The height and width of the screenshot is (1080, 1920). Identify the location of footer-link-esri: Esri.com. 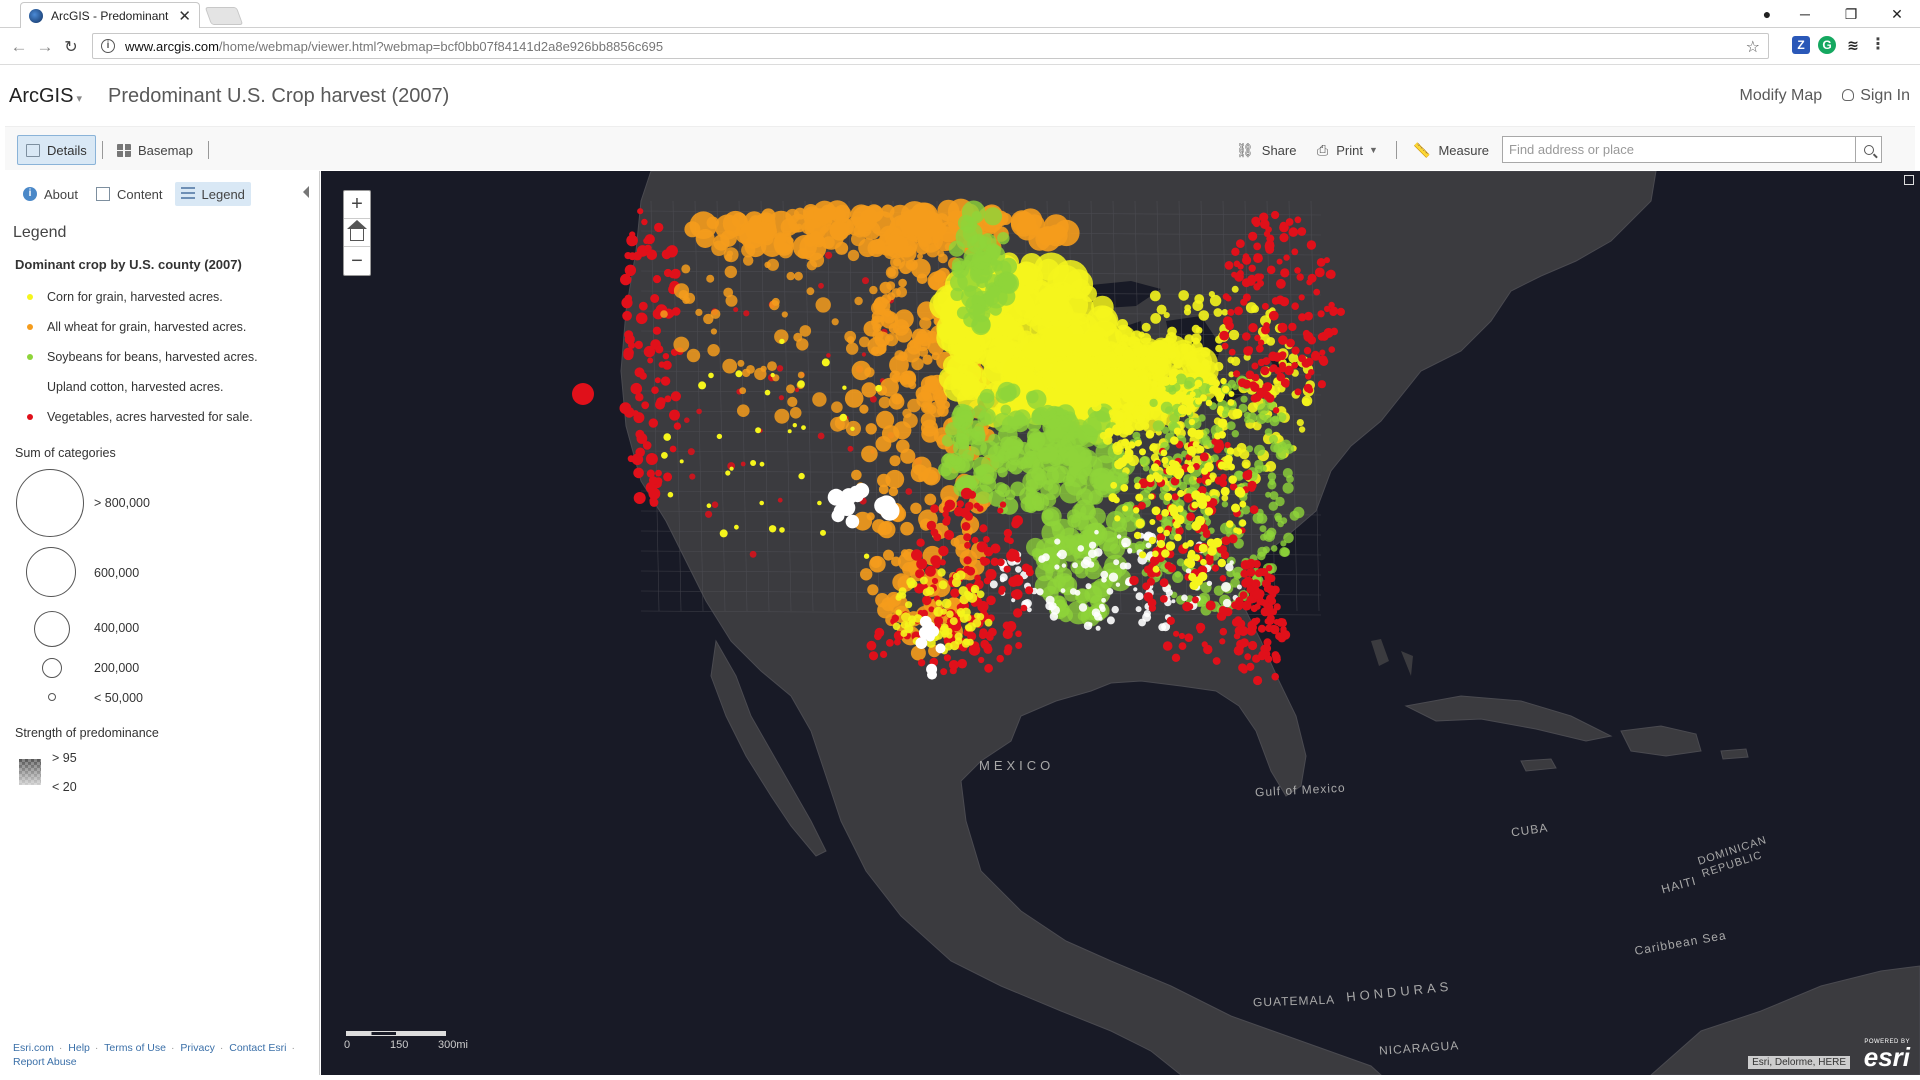
(33, 1048).